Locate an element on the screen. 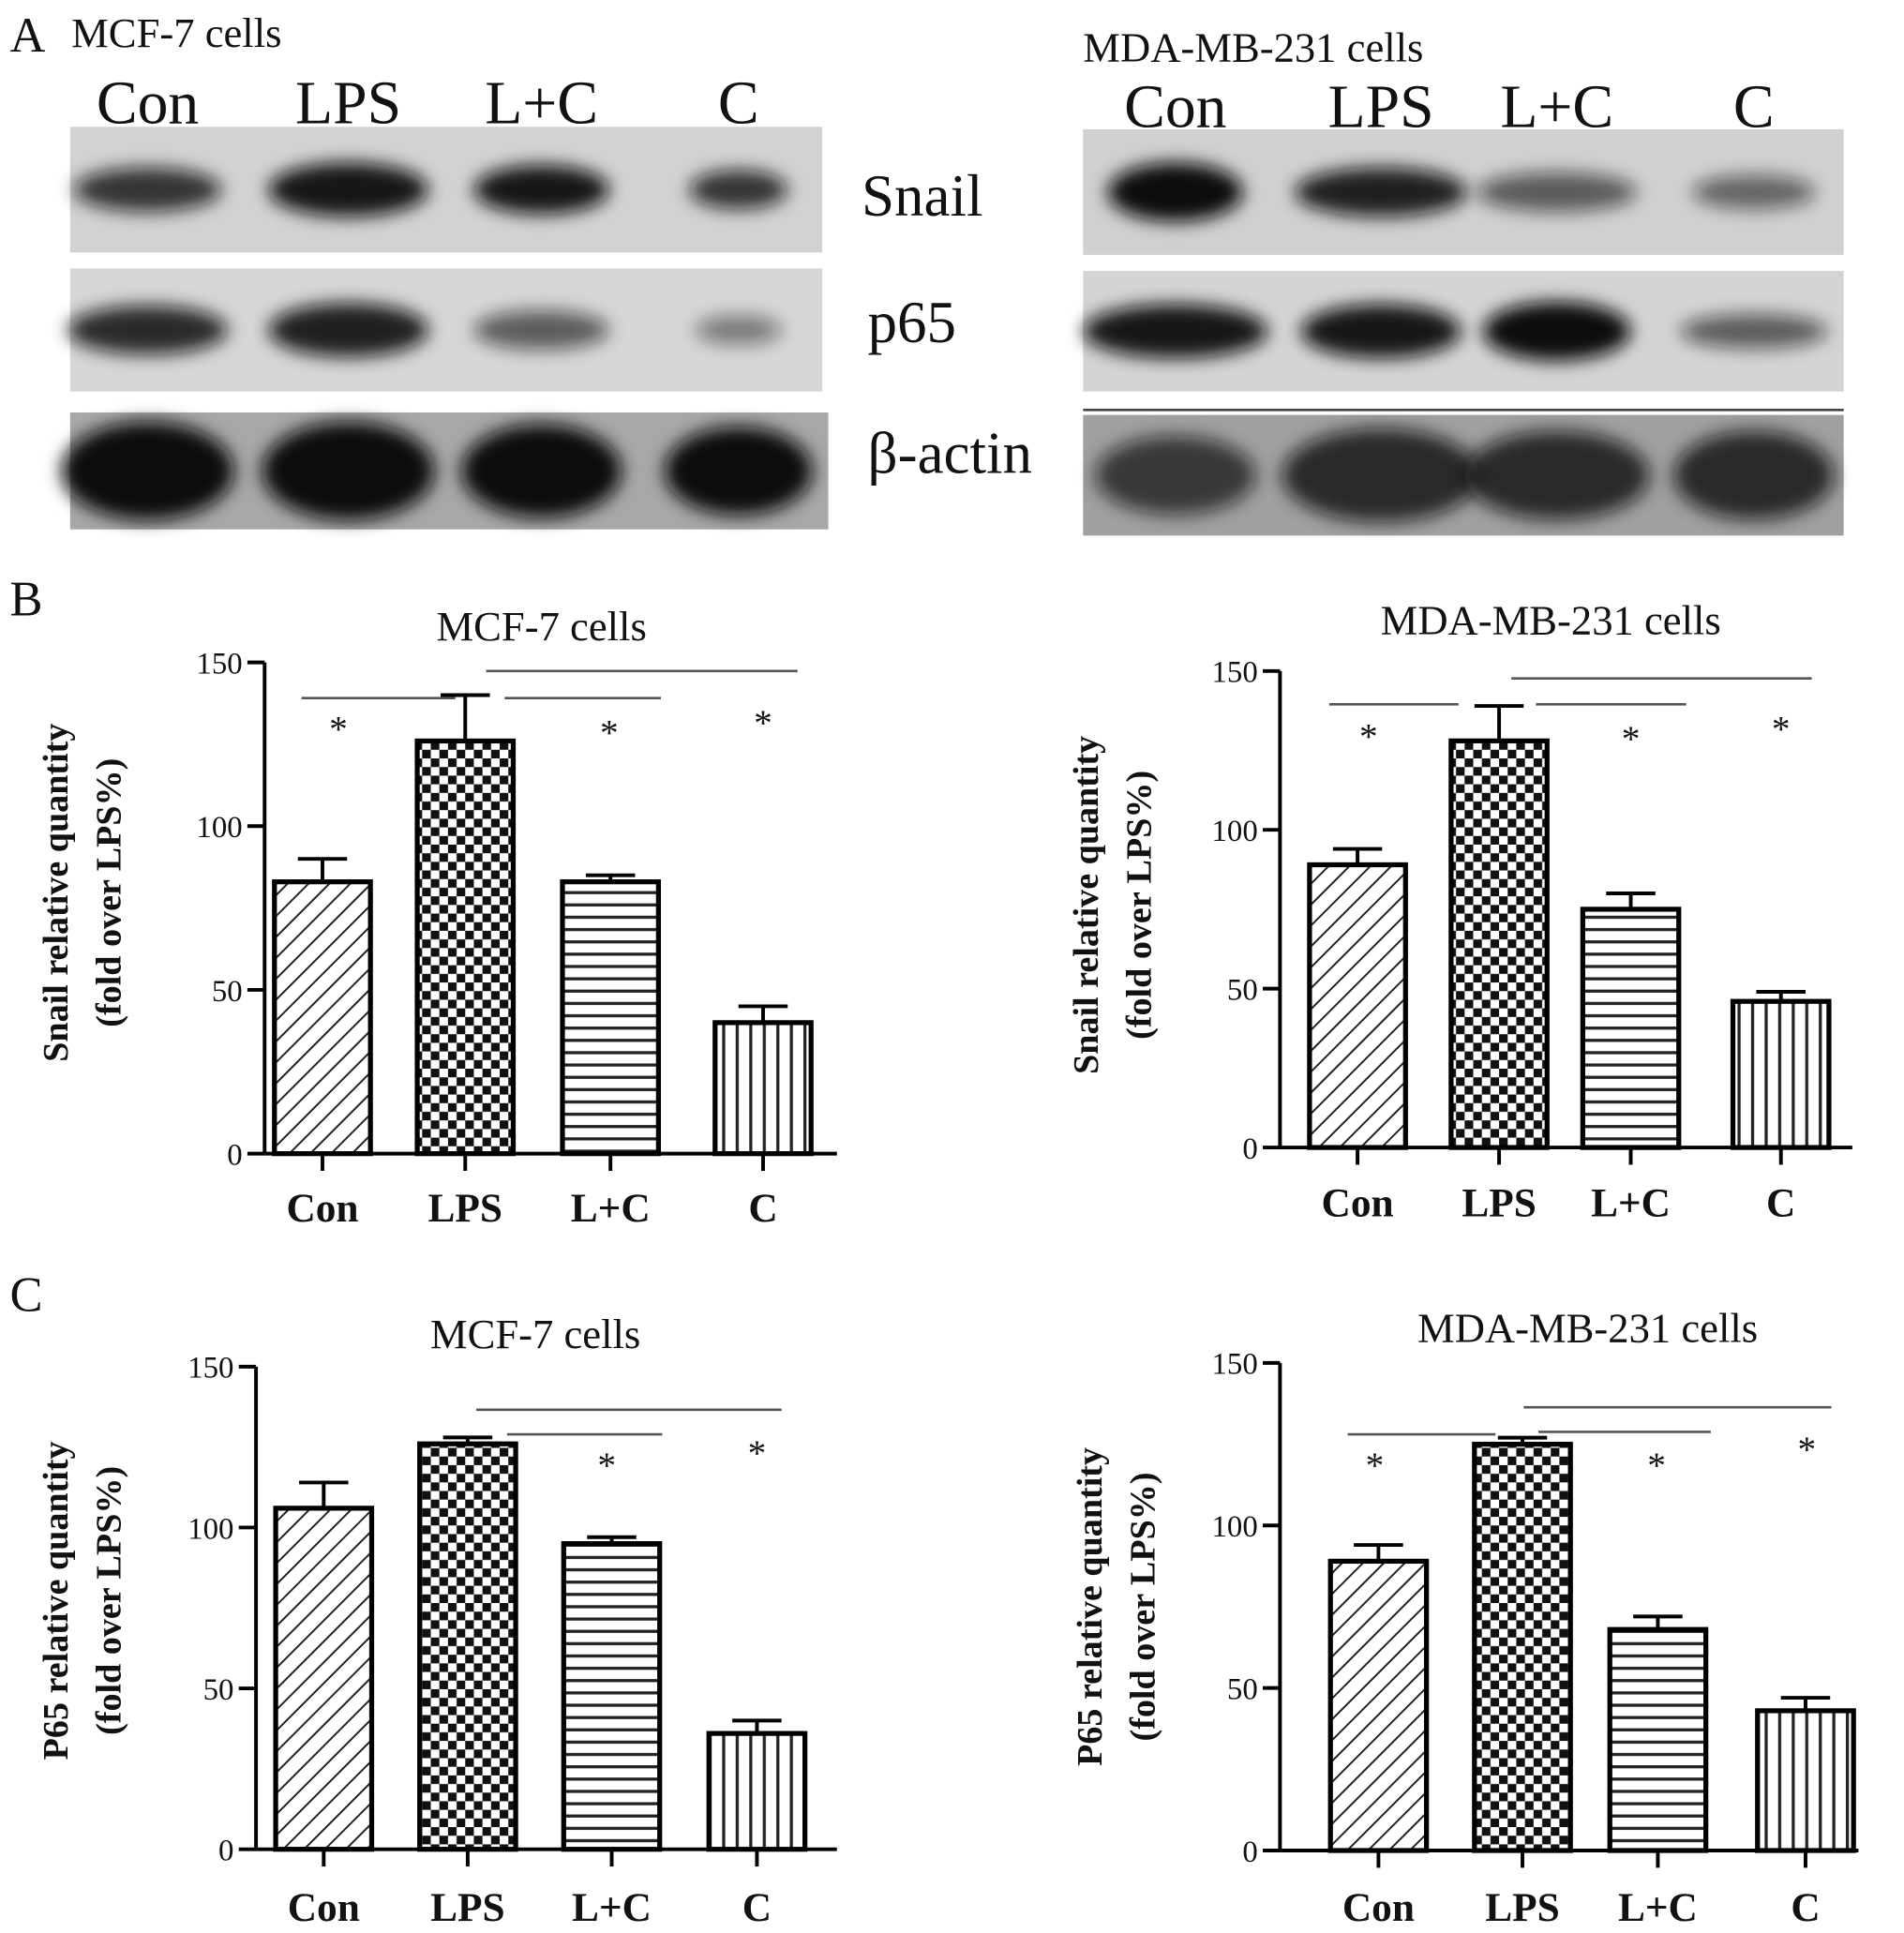  panel-label: C is located at coordinates (26, 1296).